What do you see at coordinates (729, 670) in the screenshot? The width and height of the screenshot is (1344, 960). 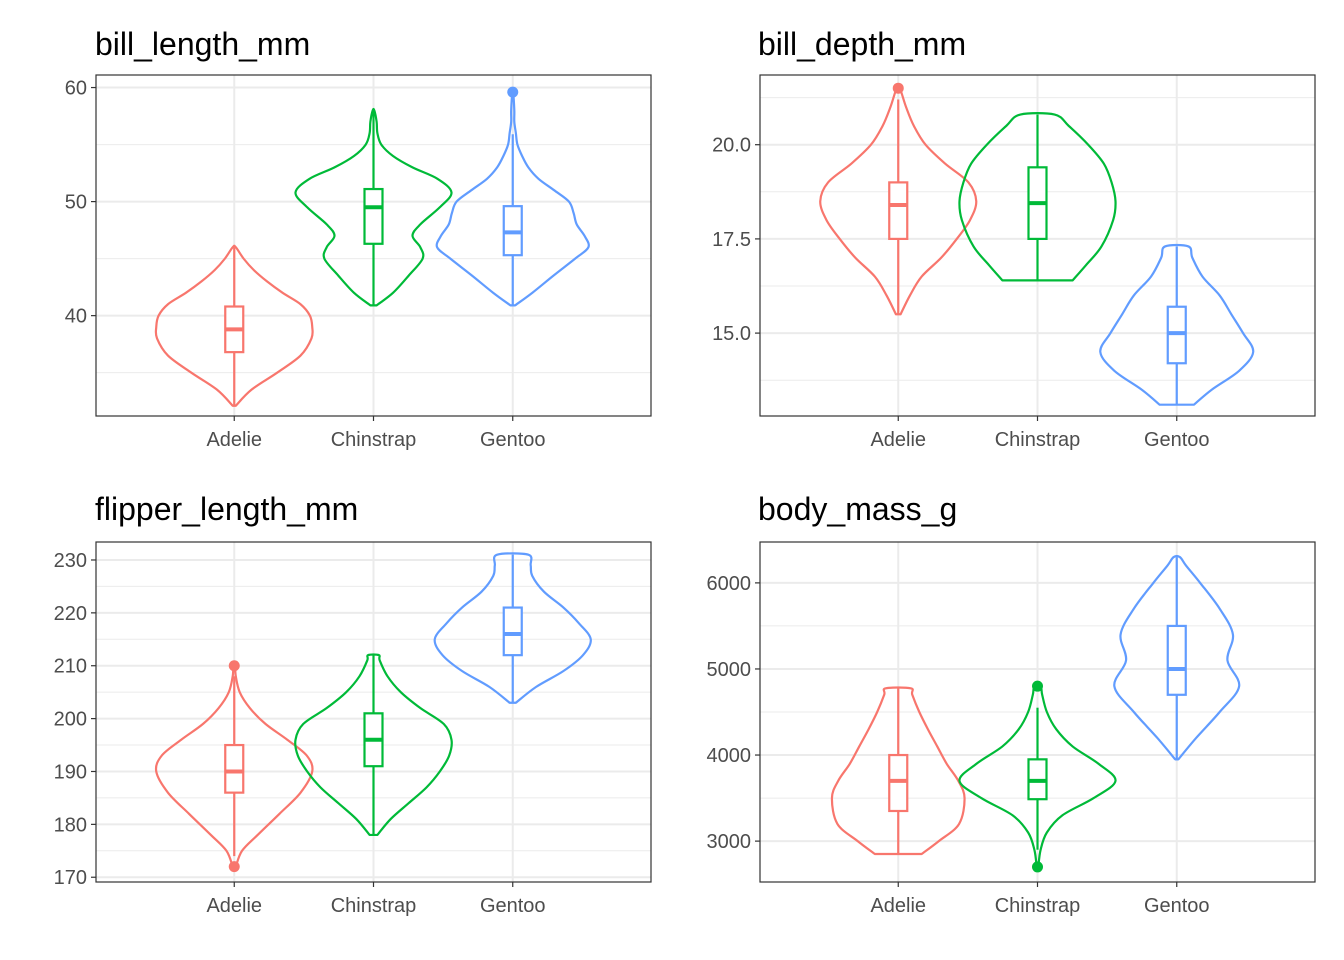 I see `y-tick-label: 5000` at bounding box center [729, 670].